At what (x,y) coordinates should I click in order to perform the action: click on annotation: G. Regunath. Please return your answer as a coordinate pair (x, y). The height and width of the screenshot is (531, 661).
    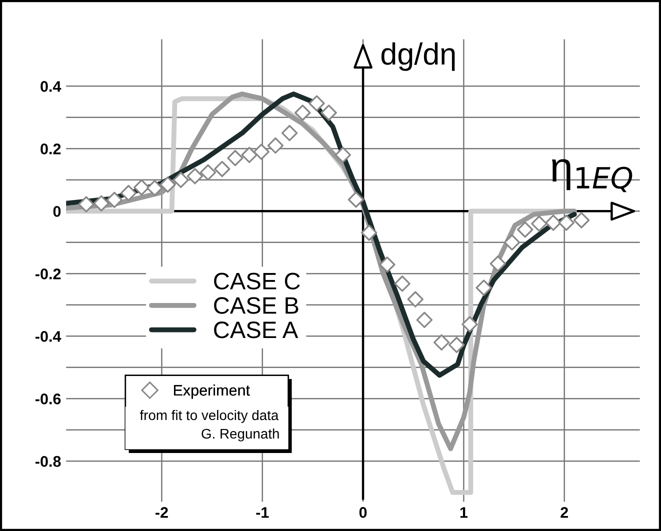
    Looking at the image, I should click on (240, 435).